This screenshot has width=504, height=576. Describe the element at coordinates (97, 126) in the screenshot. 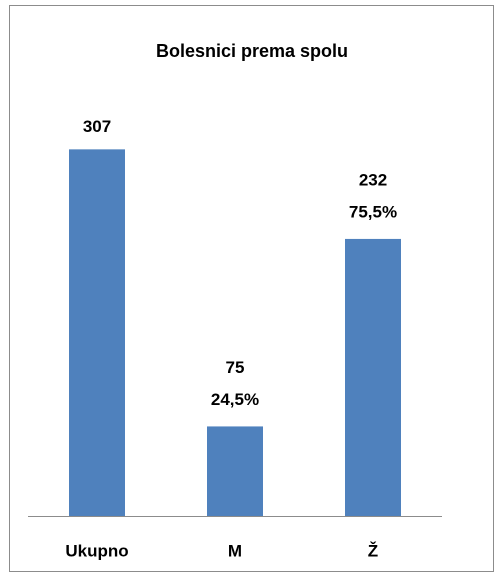

I see `data-label: 307` at that location.